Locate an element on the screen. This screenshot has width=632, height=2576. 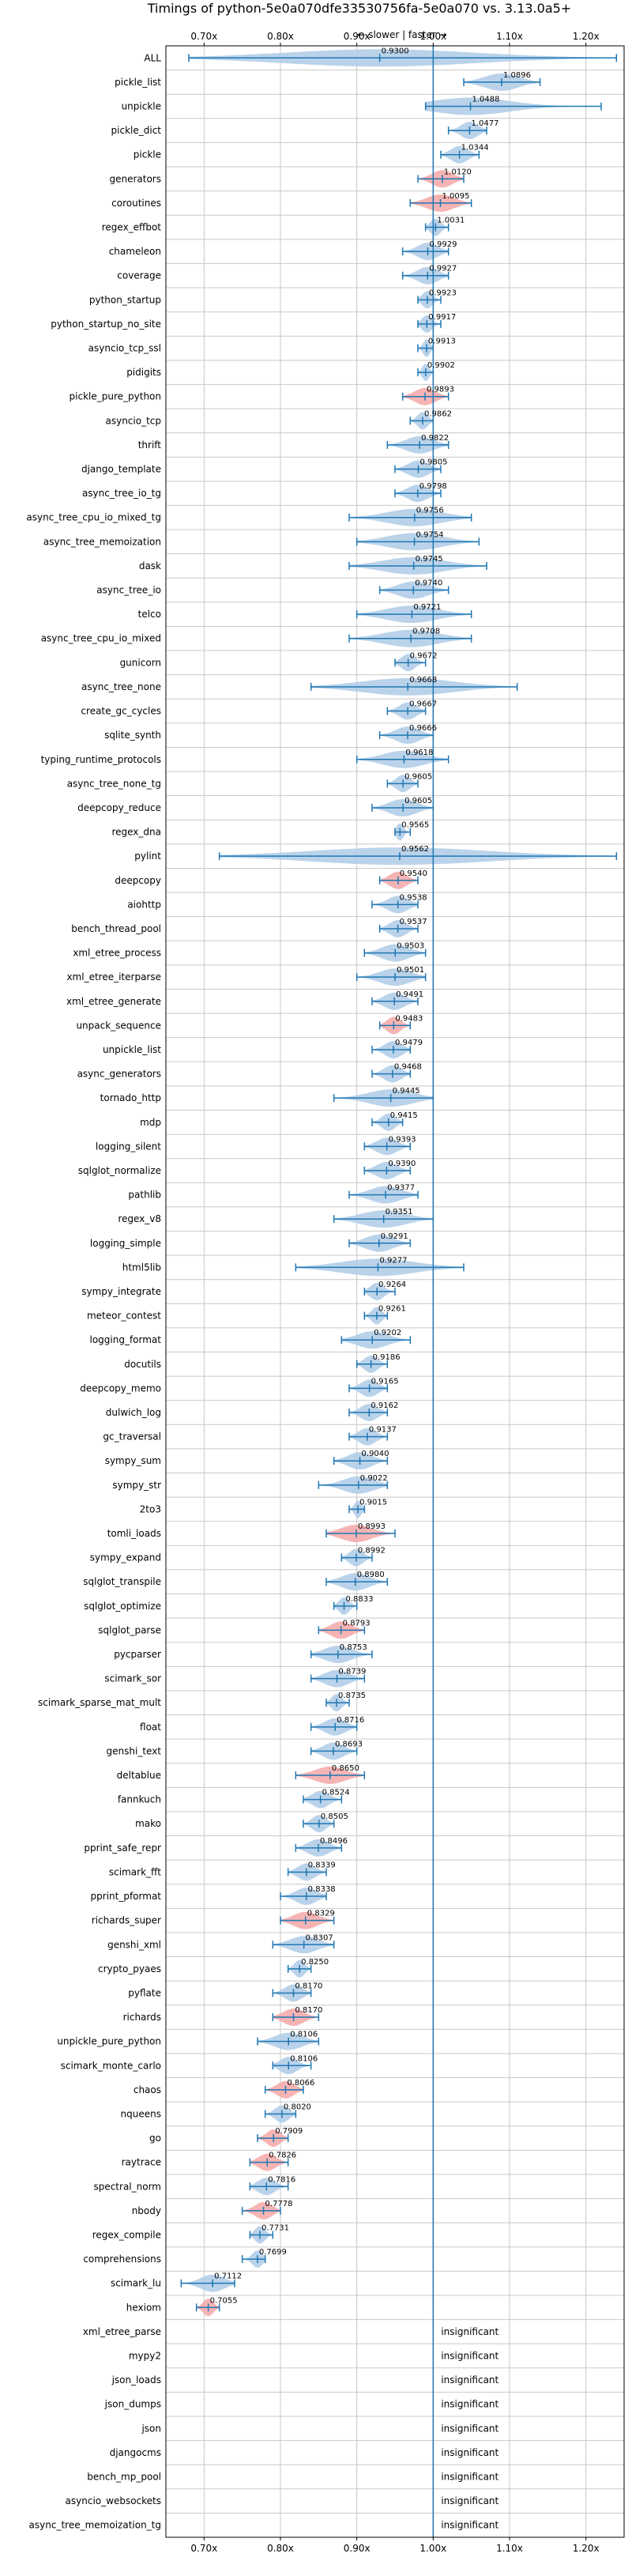
value-label: 1.0477 is located at coordinates (485, 123).